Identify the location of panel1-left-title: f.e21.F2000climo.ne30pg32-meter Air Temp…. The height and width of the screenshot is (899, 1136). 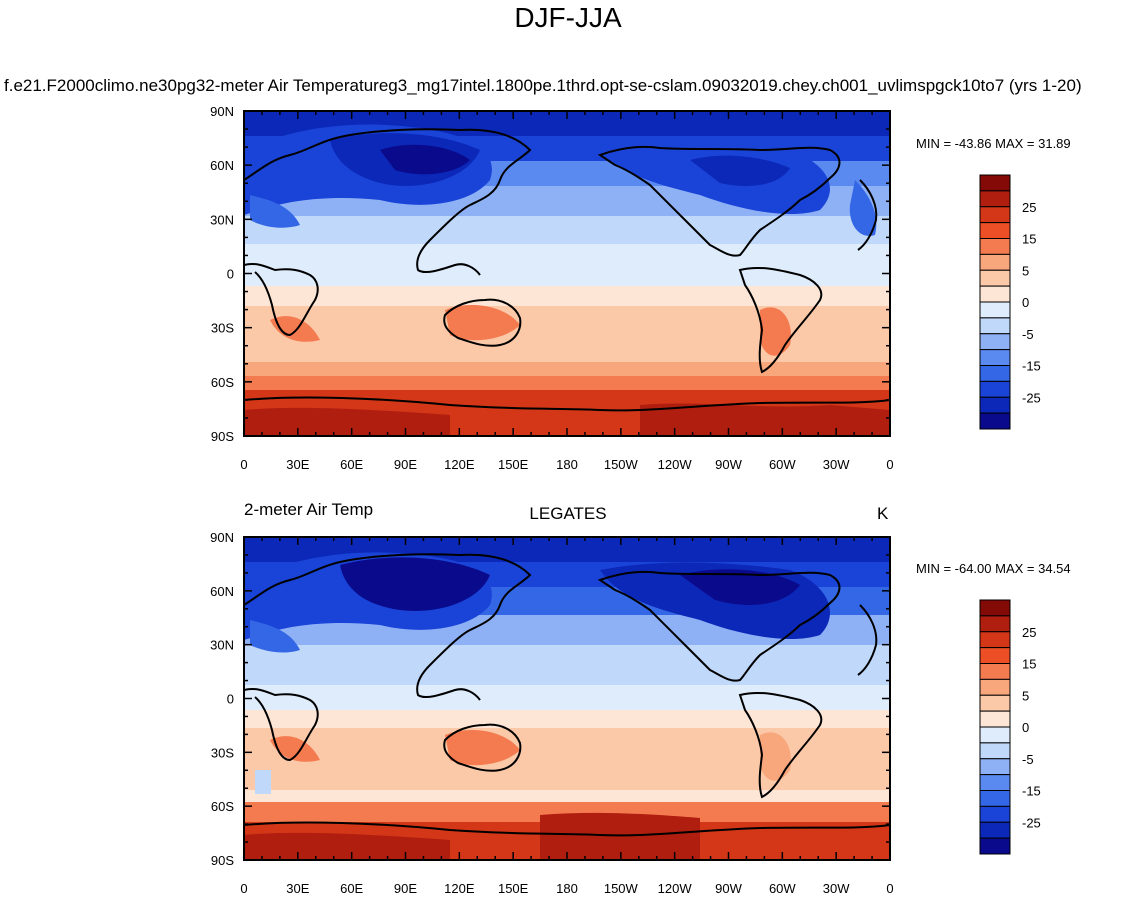
(543, 85).